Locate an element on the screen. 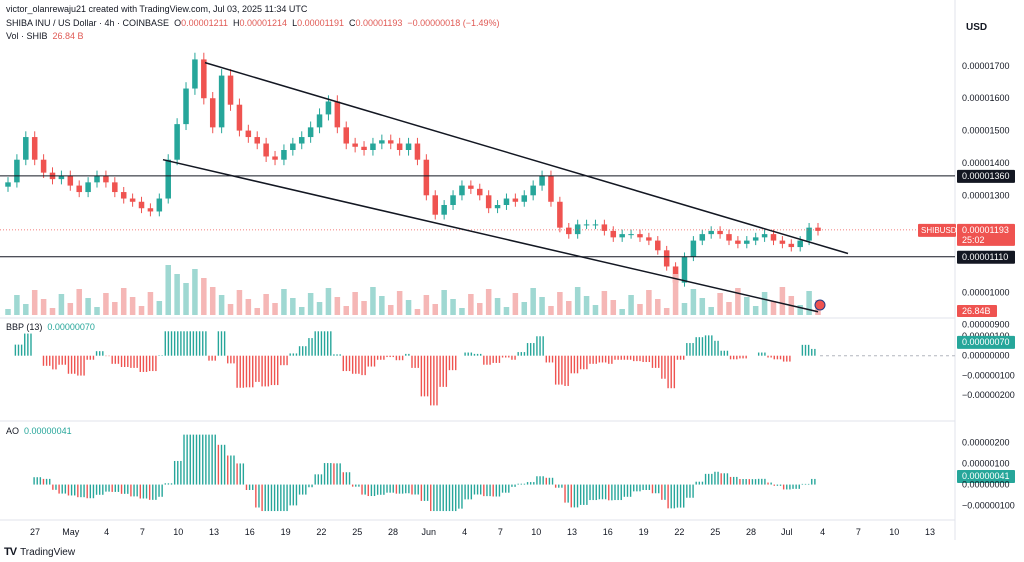  ao-label: AO is located at coordinates (13, 431).